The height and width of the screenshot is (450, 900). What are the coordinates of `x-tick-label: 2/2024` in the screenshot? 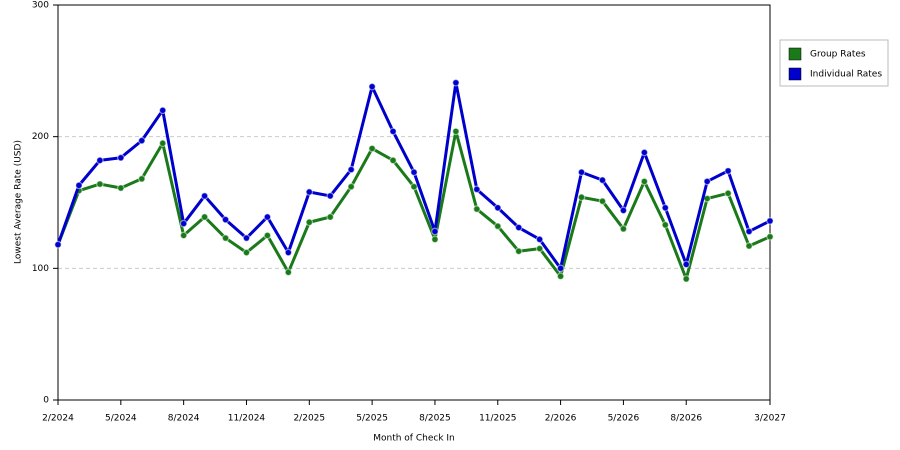 It's located at (58, 419).